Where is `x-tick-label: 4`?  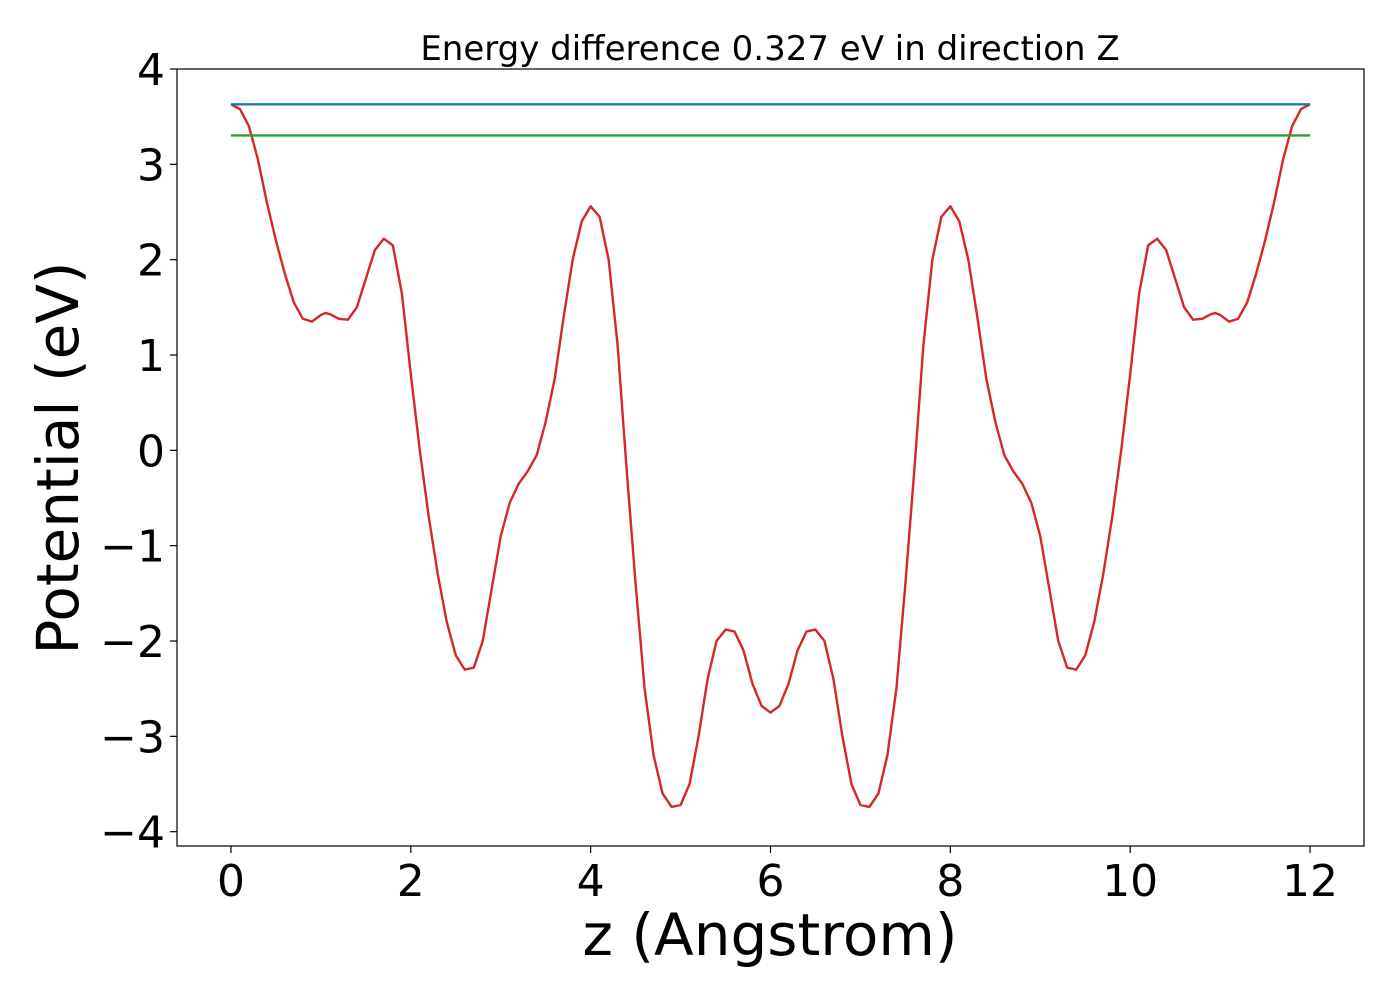
x-tick-label: 4 is located at coordinates (591, 881).